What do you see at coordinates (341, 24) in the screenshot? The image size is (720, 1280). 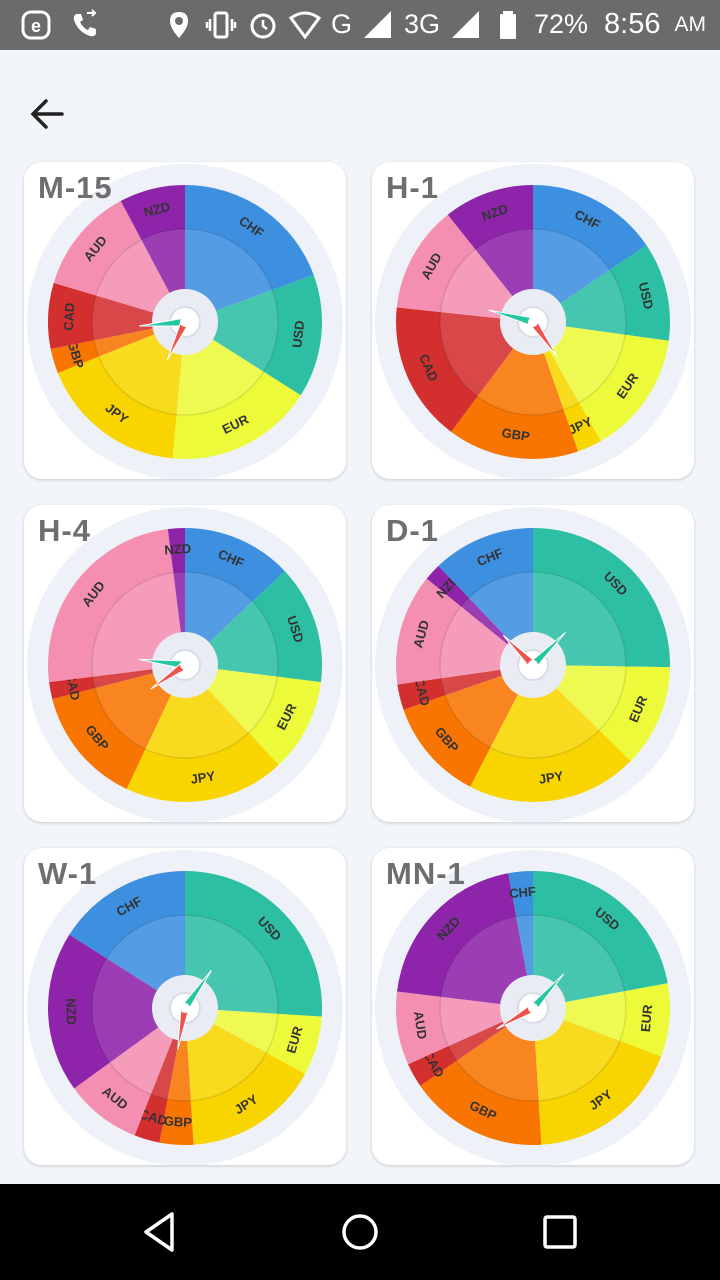 I see `network-g-text: G` at bounding box center [341, 24].